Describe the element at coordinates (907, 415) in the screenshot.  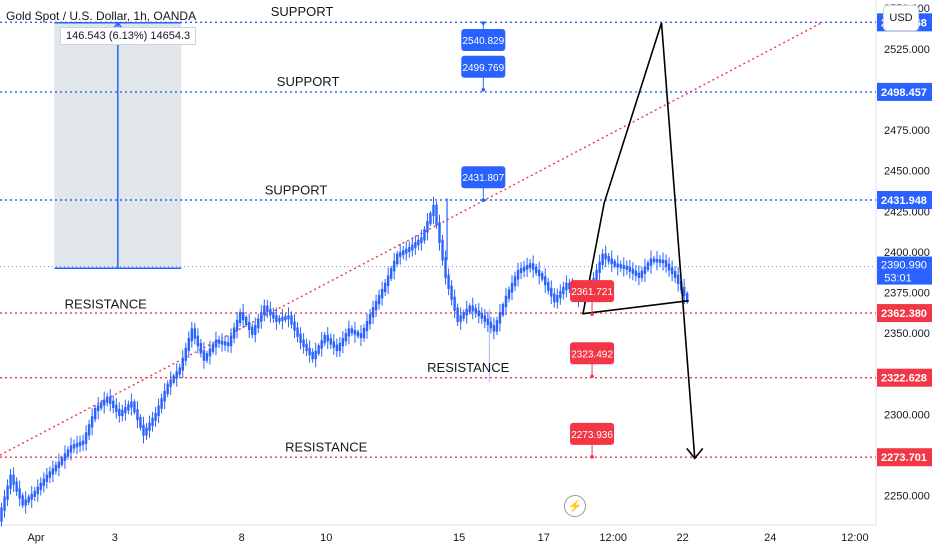
I see `y-tick-label: 2300.000` at that location.